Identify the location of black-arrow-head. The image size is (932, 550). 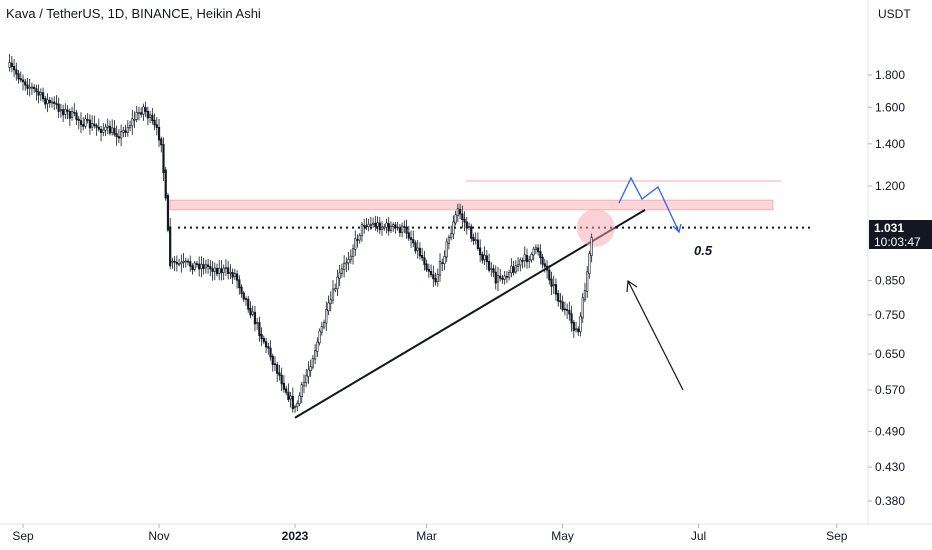
(632, 286).